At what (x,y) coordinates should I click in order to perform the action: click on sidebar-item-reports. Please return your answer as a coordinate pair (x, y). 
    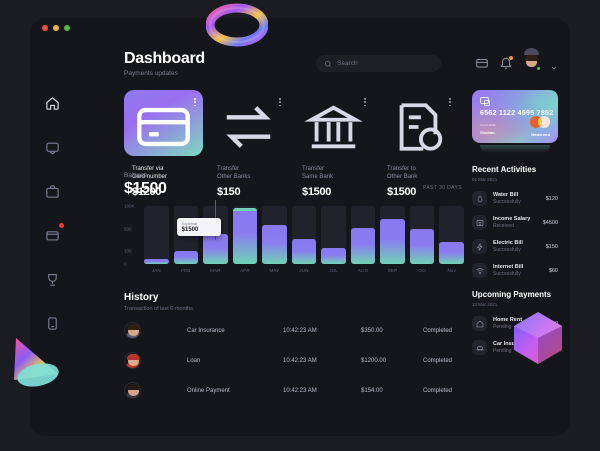
    Looking at the image, I should click on (52, 323).